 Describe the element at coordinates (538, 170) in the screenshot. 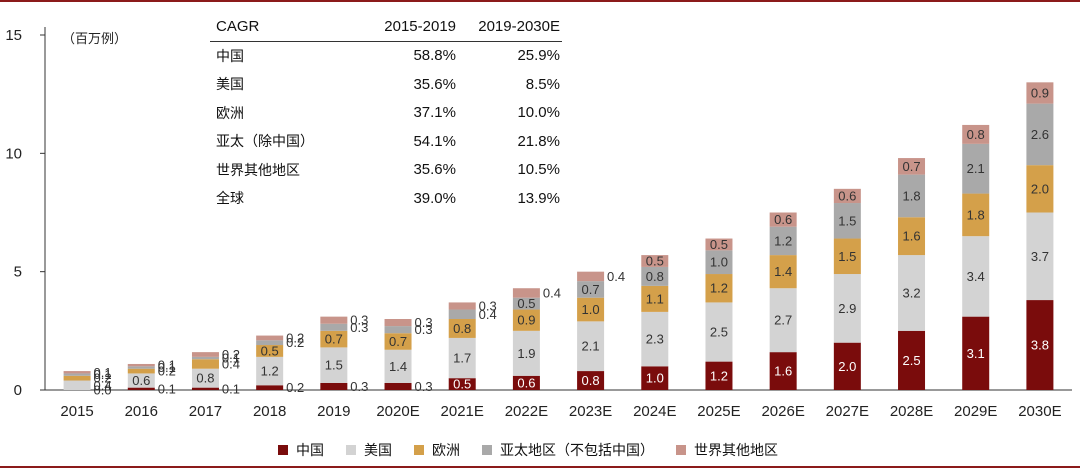

I see `cagr-value-2019-2030: 10.5%` at that location.